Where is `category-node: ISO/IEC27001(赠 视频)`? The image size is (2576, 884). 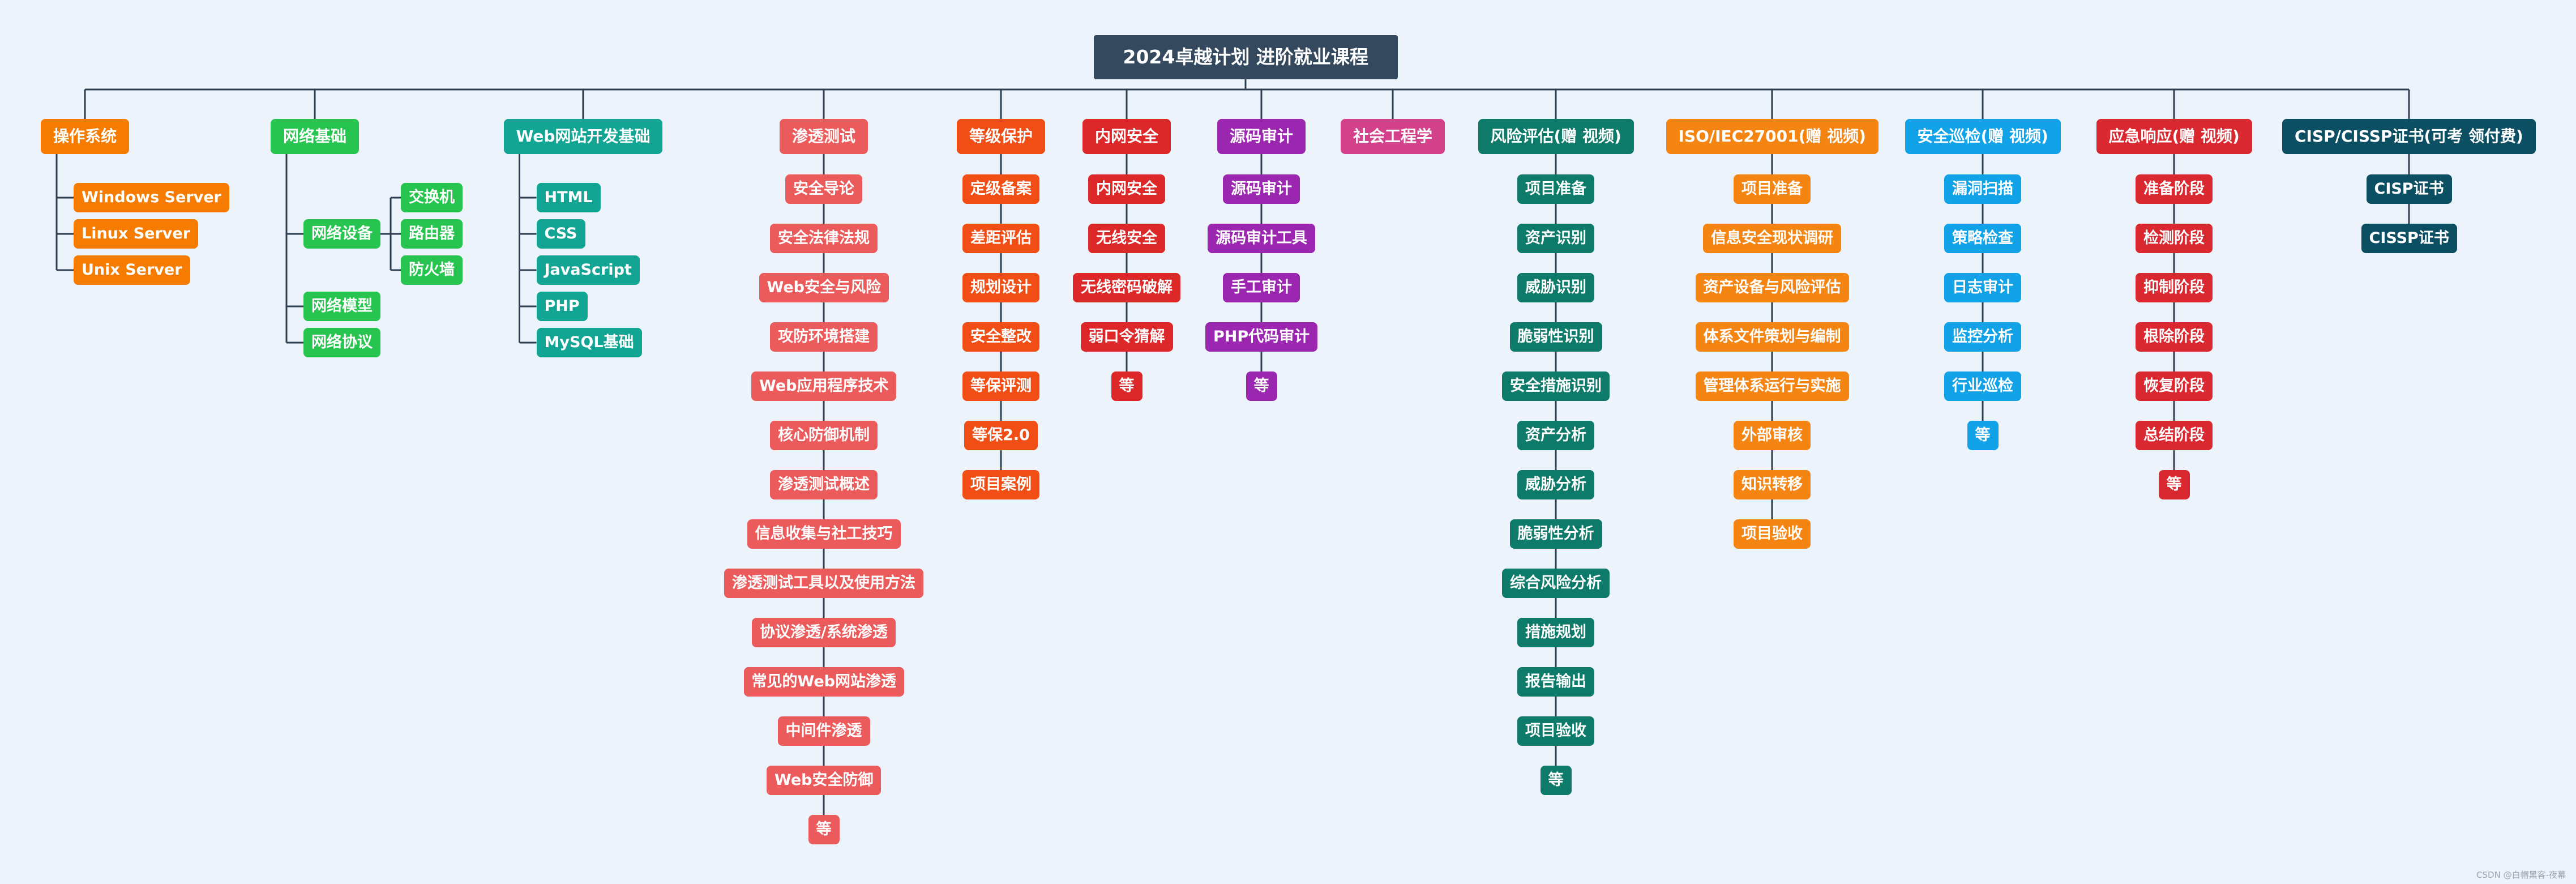 category-node: ISO/IEC27001(赠 视频) is located at coordinates (1772, 136).